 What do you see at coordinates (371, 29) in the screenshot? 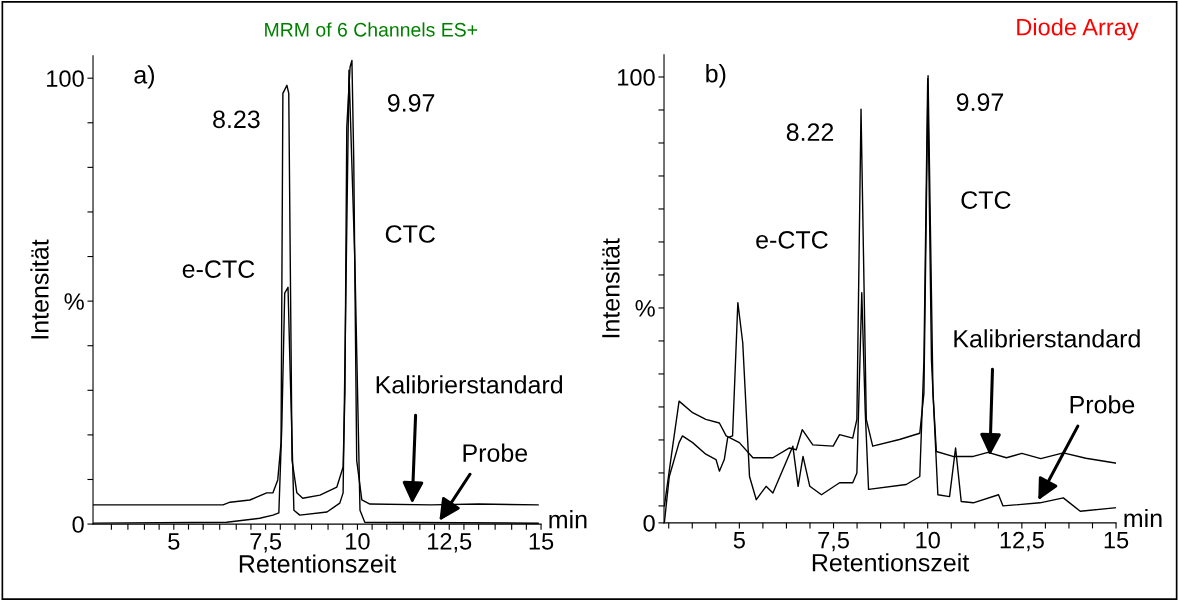
I see `chart-title: MRM of 6 Channels ES+` at bounding box center [371, 29].